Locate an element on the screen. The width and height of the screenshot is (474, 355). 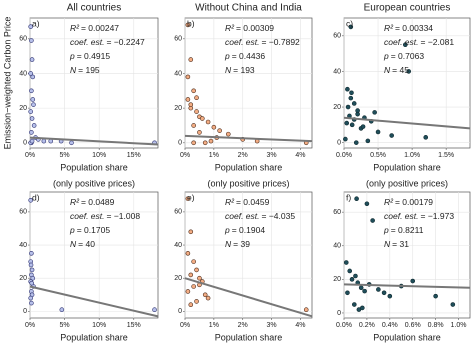
stat: coef. est. = −4.035 is located at coordinates (260, 216).